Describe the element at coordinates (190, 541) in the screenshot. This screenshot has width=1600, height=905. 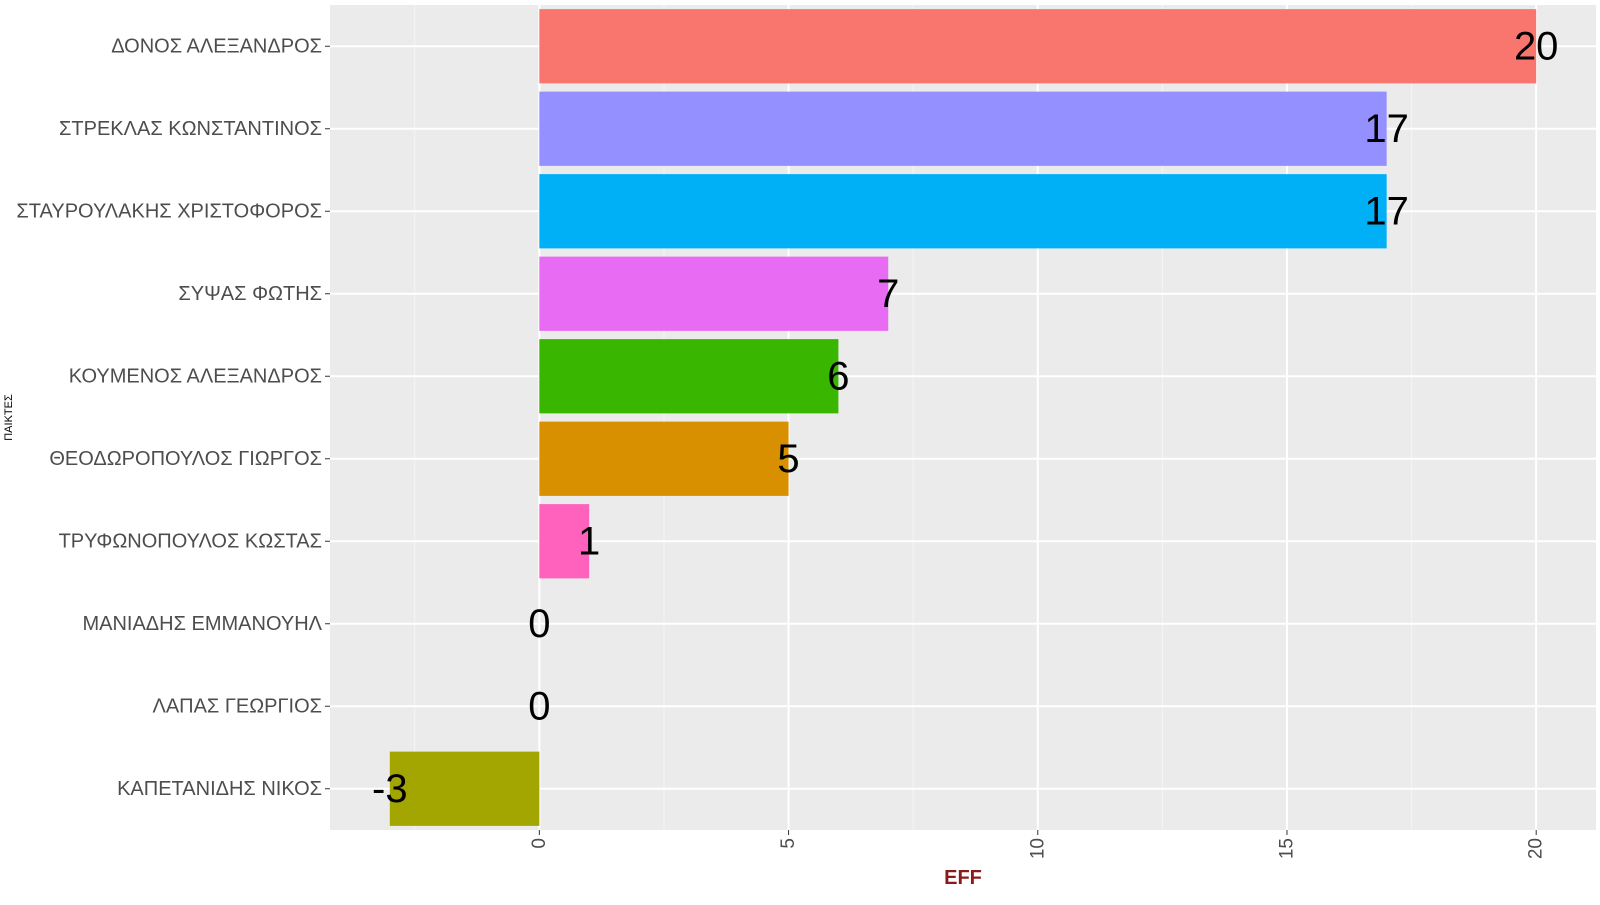
I see `category-label: ΤΡΥΦΩΝΟΠΟΥΛΟΣ ΚΩΣΤΑΣ` at that location.